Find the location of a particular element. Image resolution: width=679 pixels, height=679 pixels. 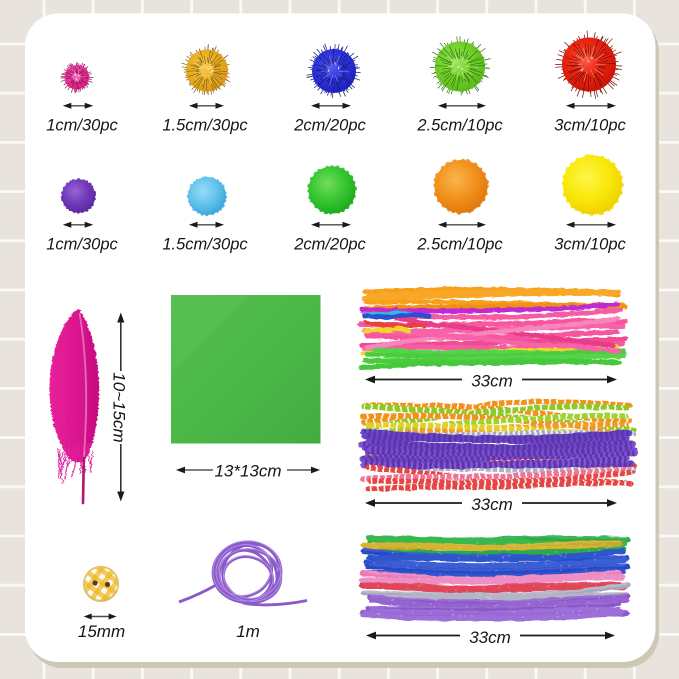

svg-text: 13*13cm is located at coordinates (247, 471).